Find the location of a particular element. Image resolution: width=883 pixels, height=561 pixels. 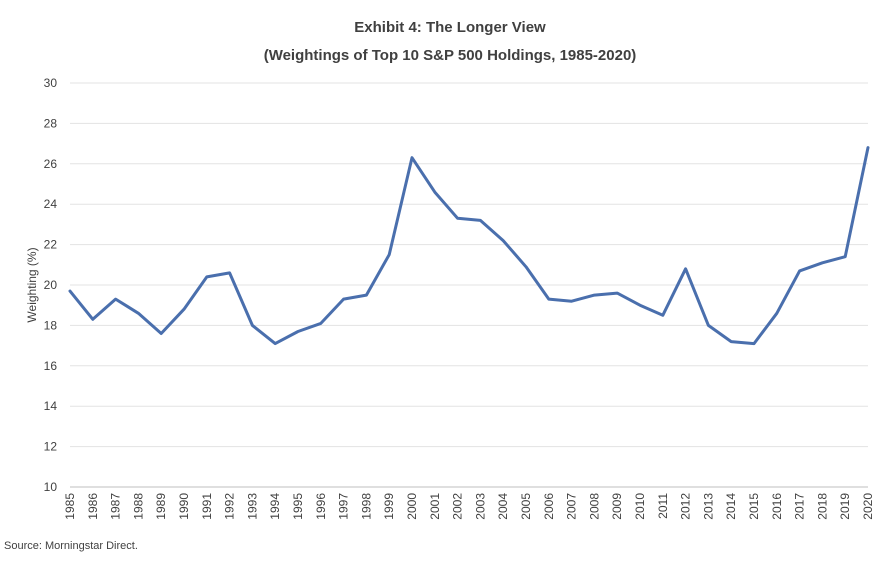

x-tick-label: 2016 is located at coordinates (777, 506).